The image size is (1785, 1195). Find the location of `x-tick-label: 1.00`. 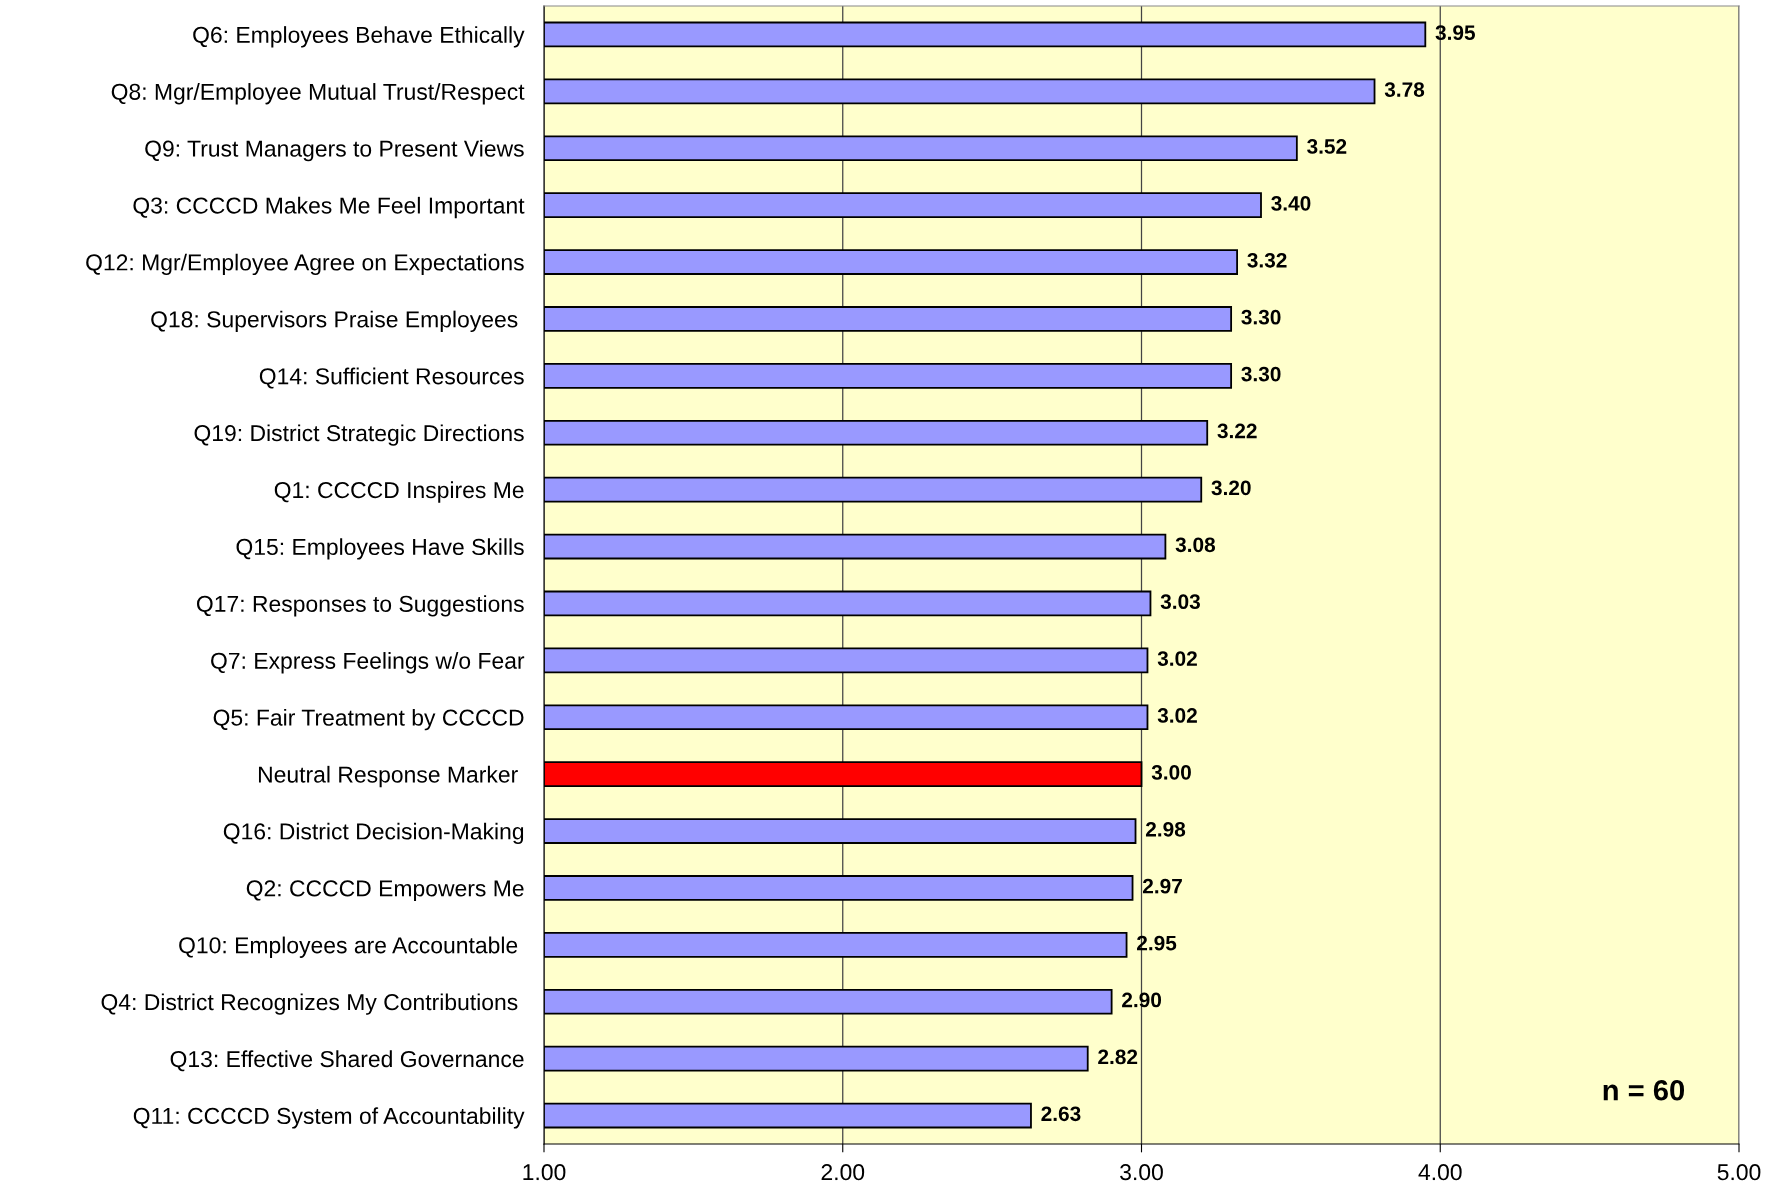

x-tick-label: 1.00 is located at coordinates (544, 1172).